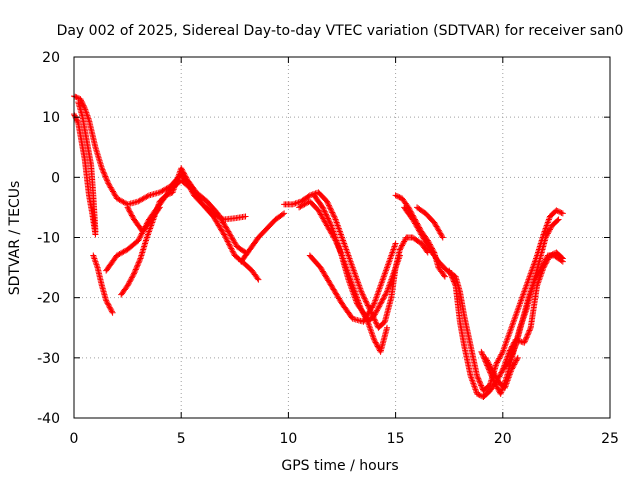 The image size is (640, 480). I want to click on x-tick-label: 0, so click(74, 439).